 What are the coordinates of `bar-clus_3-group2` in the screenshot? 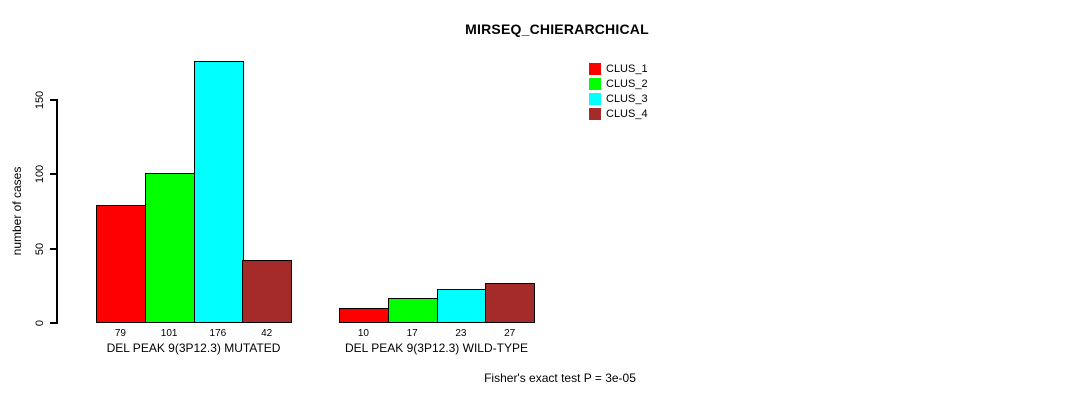 It's located at (462, 306).